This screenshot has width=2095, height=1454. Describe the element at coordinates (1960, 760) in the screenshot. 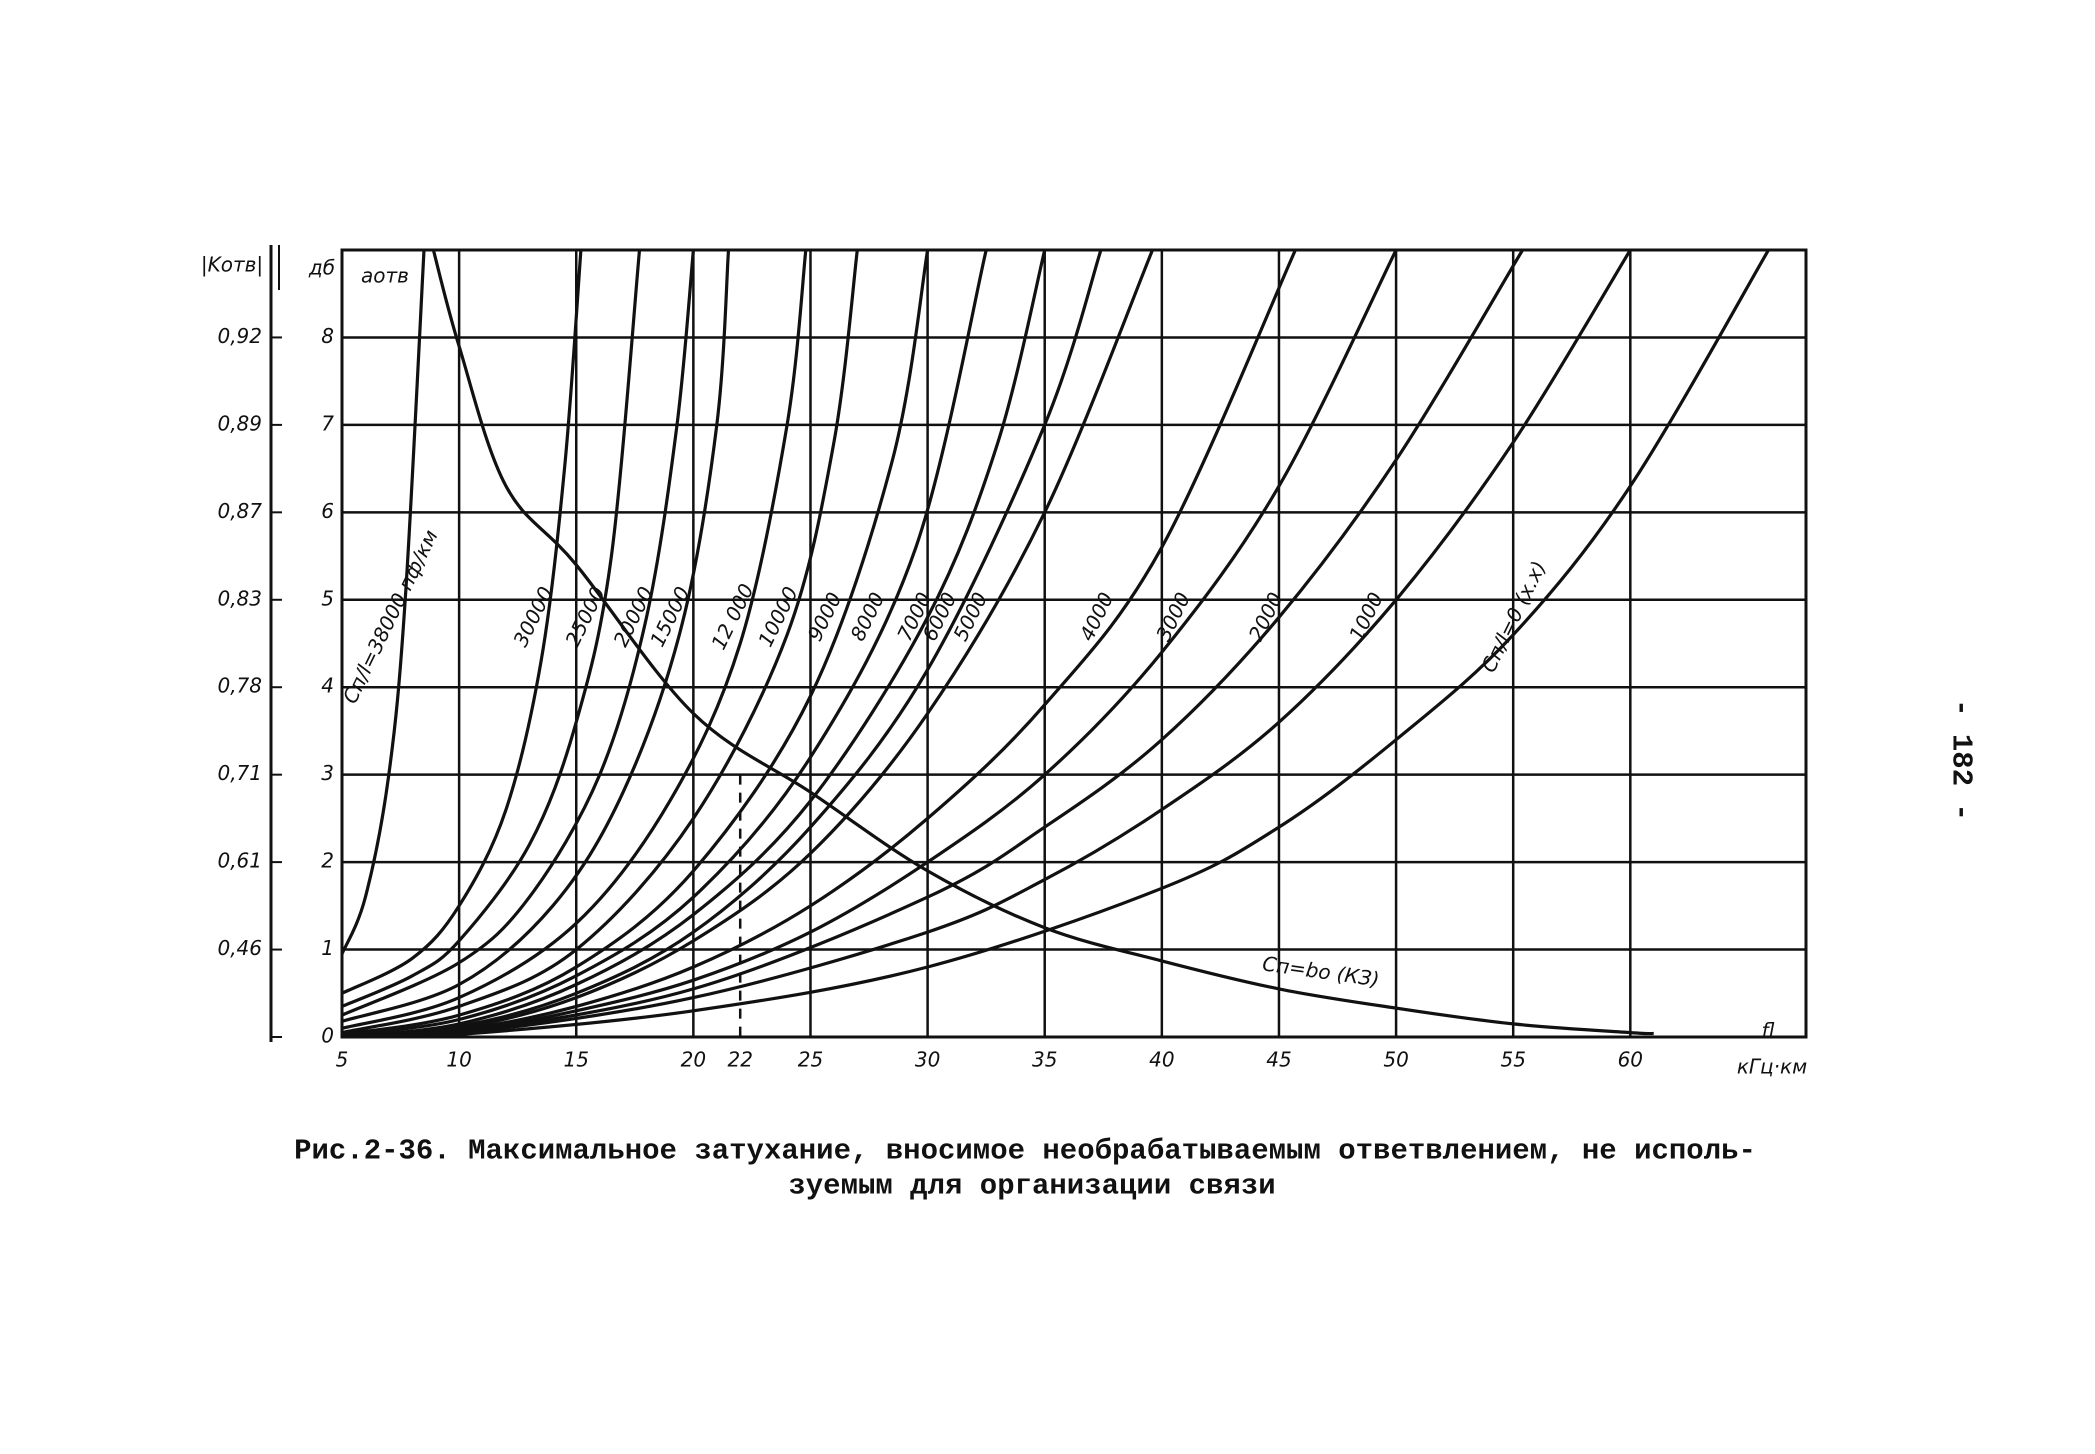

I see `page-number: - 182 -` at that location.